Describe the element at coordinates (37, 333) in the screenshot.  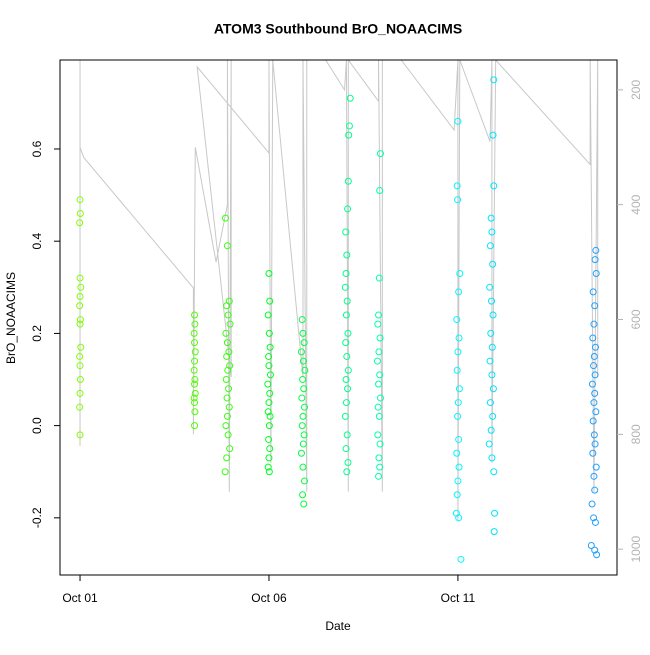
I see `y-tick-label: 0.2` at that location.